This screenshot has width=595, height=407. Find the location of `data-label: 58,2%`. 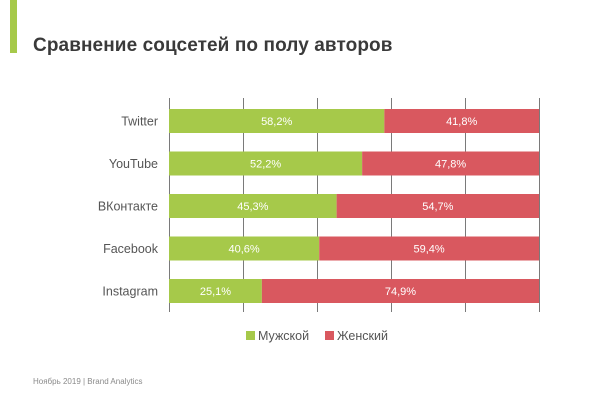

data-label: 58,2% is located at coordinates (276, 122).